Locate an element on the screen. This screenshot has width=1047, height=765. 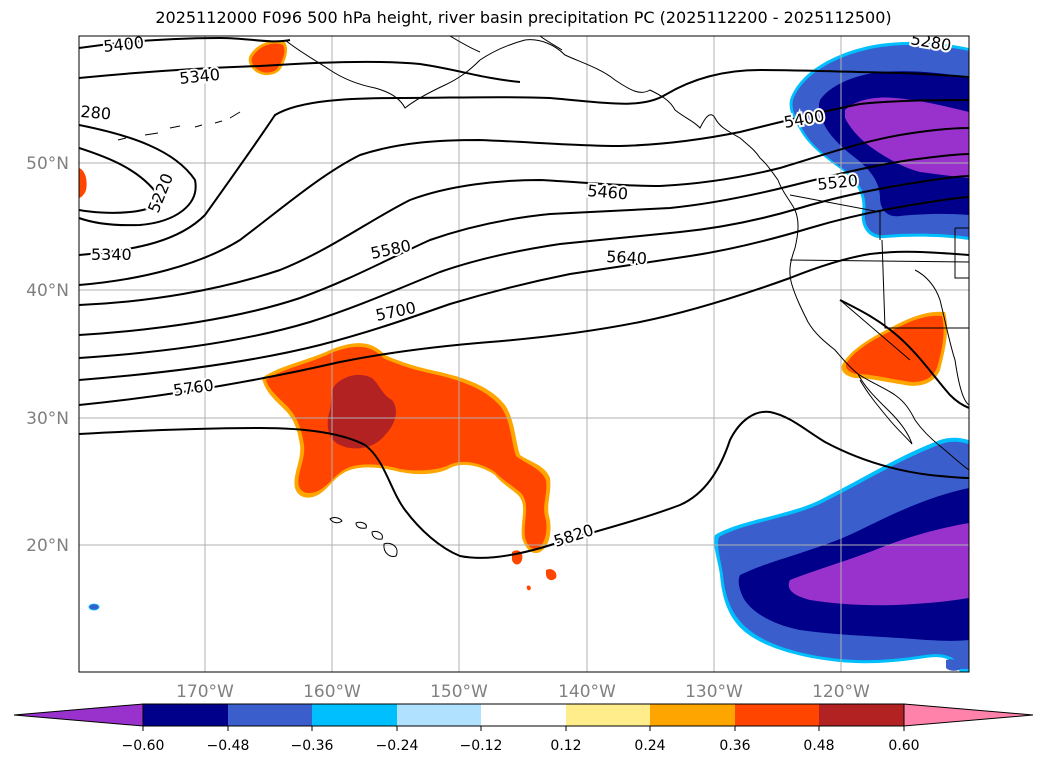
colorbar-ticks is located at coordinates (523, 728).